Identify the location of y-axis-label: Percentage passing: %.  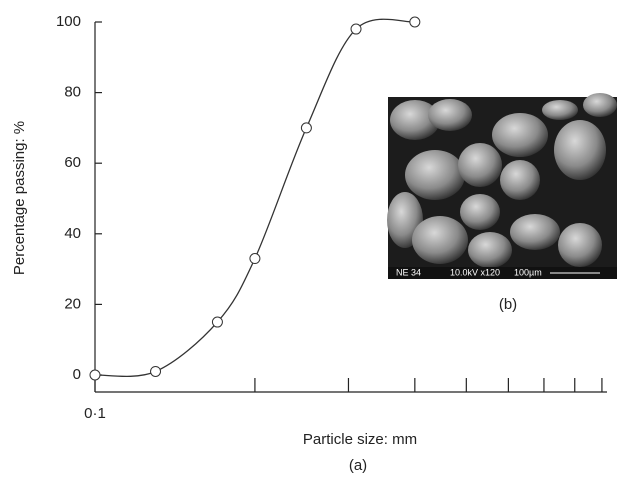
(19, 198).